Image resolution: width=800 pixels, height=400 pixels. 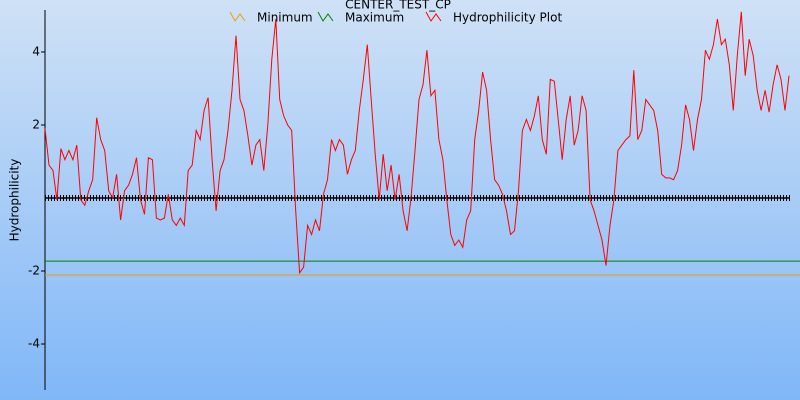 What do you see at coordinates (398, 6) in the screenshot?
I see `chart-title: CENTER_TEST_CP` at bounding box center [398, 6].